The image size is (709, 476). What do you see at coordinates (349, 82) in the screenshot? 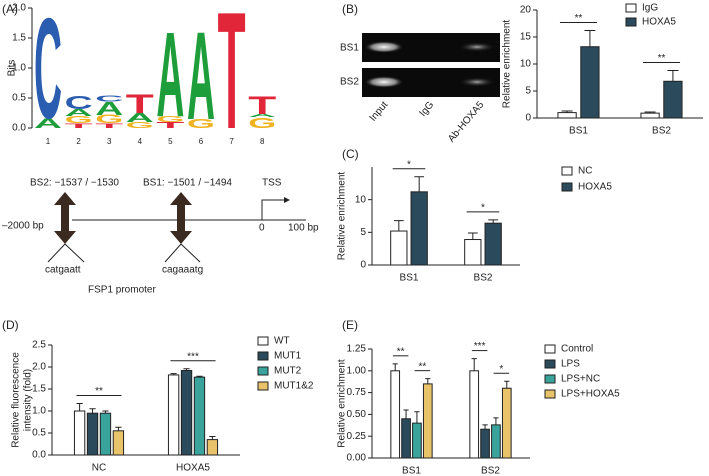
I see `gel-row-label: BS2` at bounding box center [349, 82].